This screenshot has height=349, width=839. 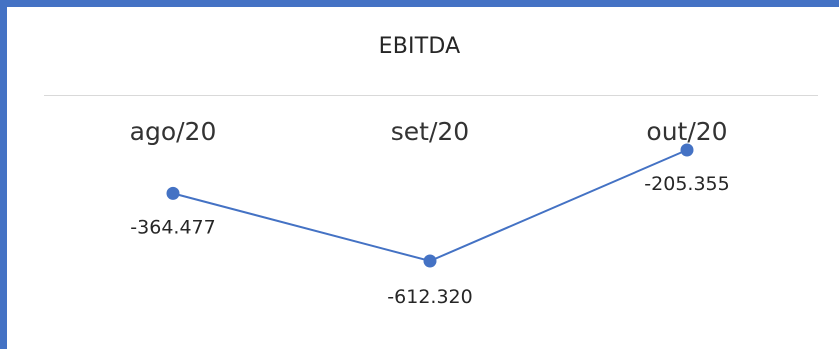 I want to click on chart-title: EBITDA, so click(x=419, y=46).